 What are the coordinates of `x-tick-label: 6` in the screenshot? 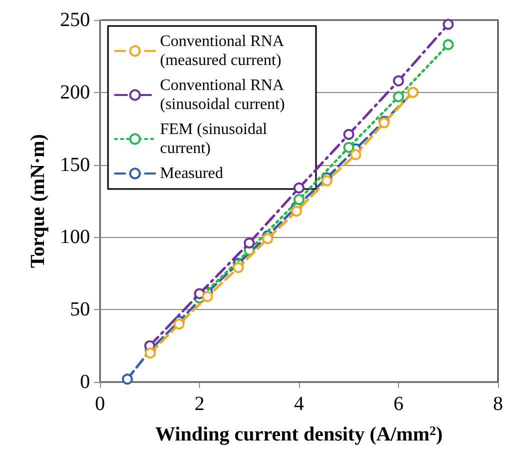 It's located at (399, 404).